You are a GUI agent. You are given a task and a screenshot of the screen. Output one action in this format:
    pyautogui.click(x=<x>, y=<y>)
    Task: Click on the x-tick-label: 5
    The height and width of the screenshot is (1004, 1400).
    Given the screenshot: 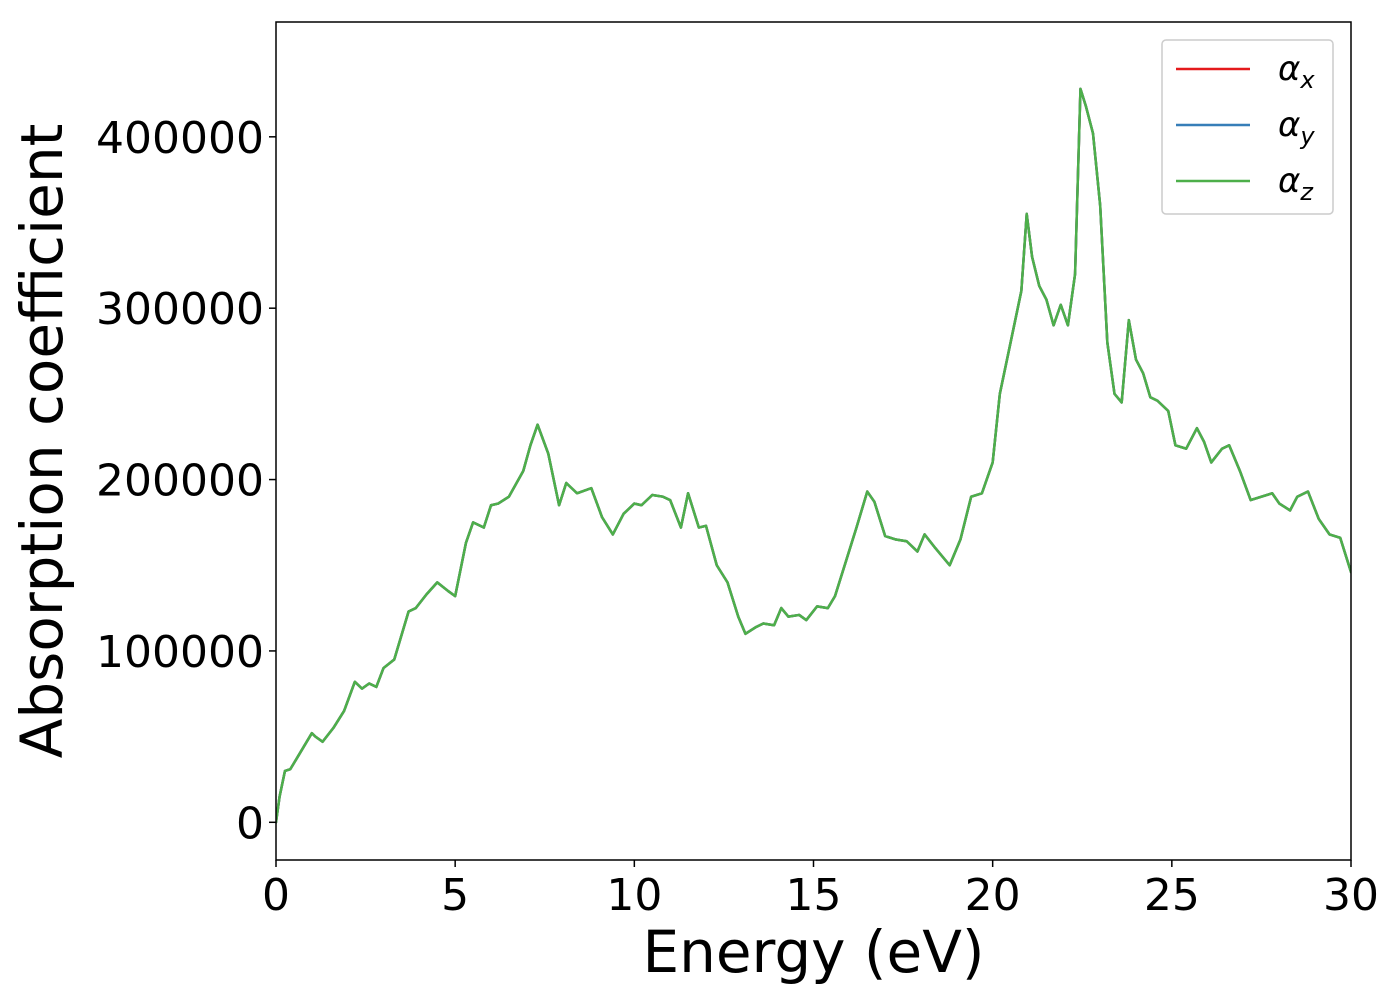 What is the action you would take?
    pyautogui.click(x=455, y=895)
    